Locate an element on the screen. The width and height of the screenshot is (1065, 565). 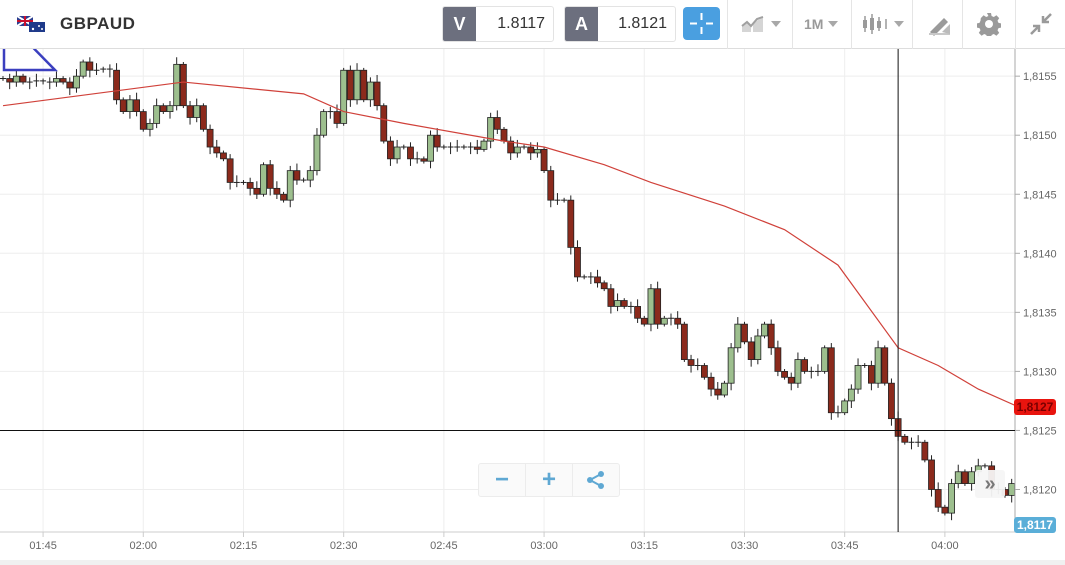
timeframe-label: 1M is located at coordinates (814, 24).